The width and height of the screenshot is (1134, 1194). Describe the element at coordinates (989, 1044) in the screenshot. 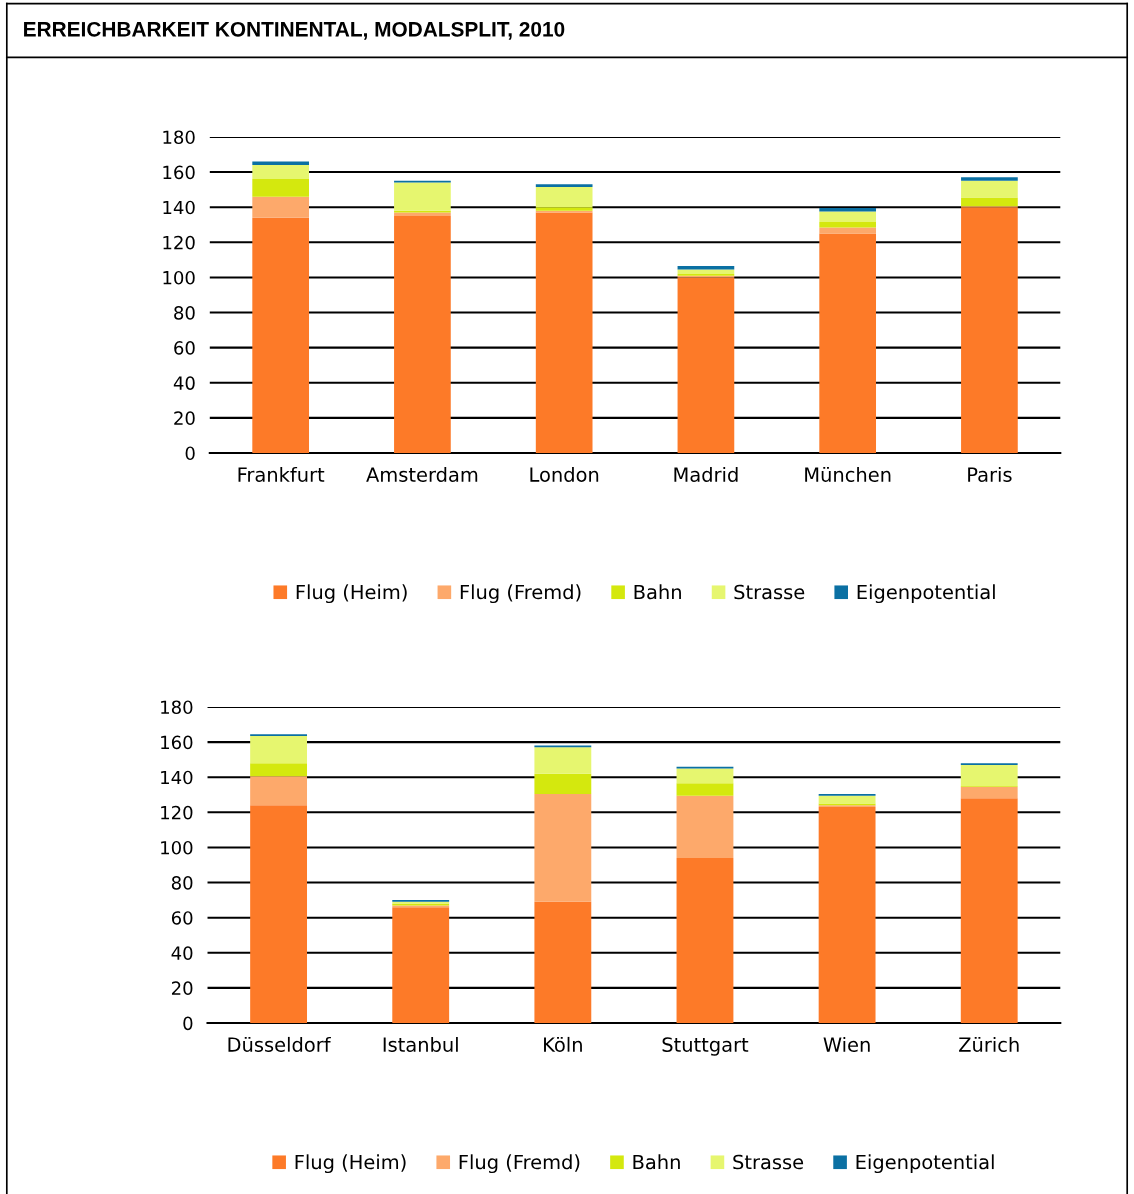

I see `x-tick-label: Zürich` at that location.